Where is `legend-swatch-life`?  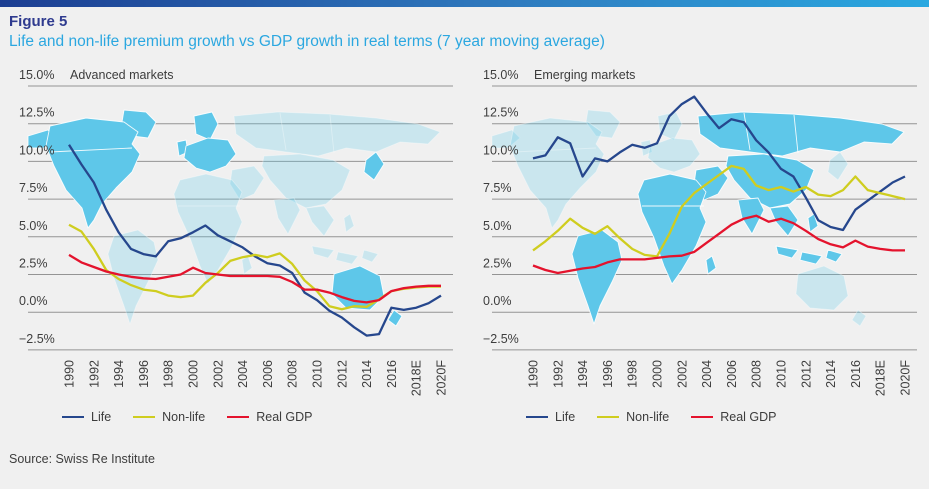
legend-swatch-life is located at coordinates (73, 417).